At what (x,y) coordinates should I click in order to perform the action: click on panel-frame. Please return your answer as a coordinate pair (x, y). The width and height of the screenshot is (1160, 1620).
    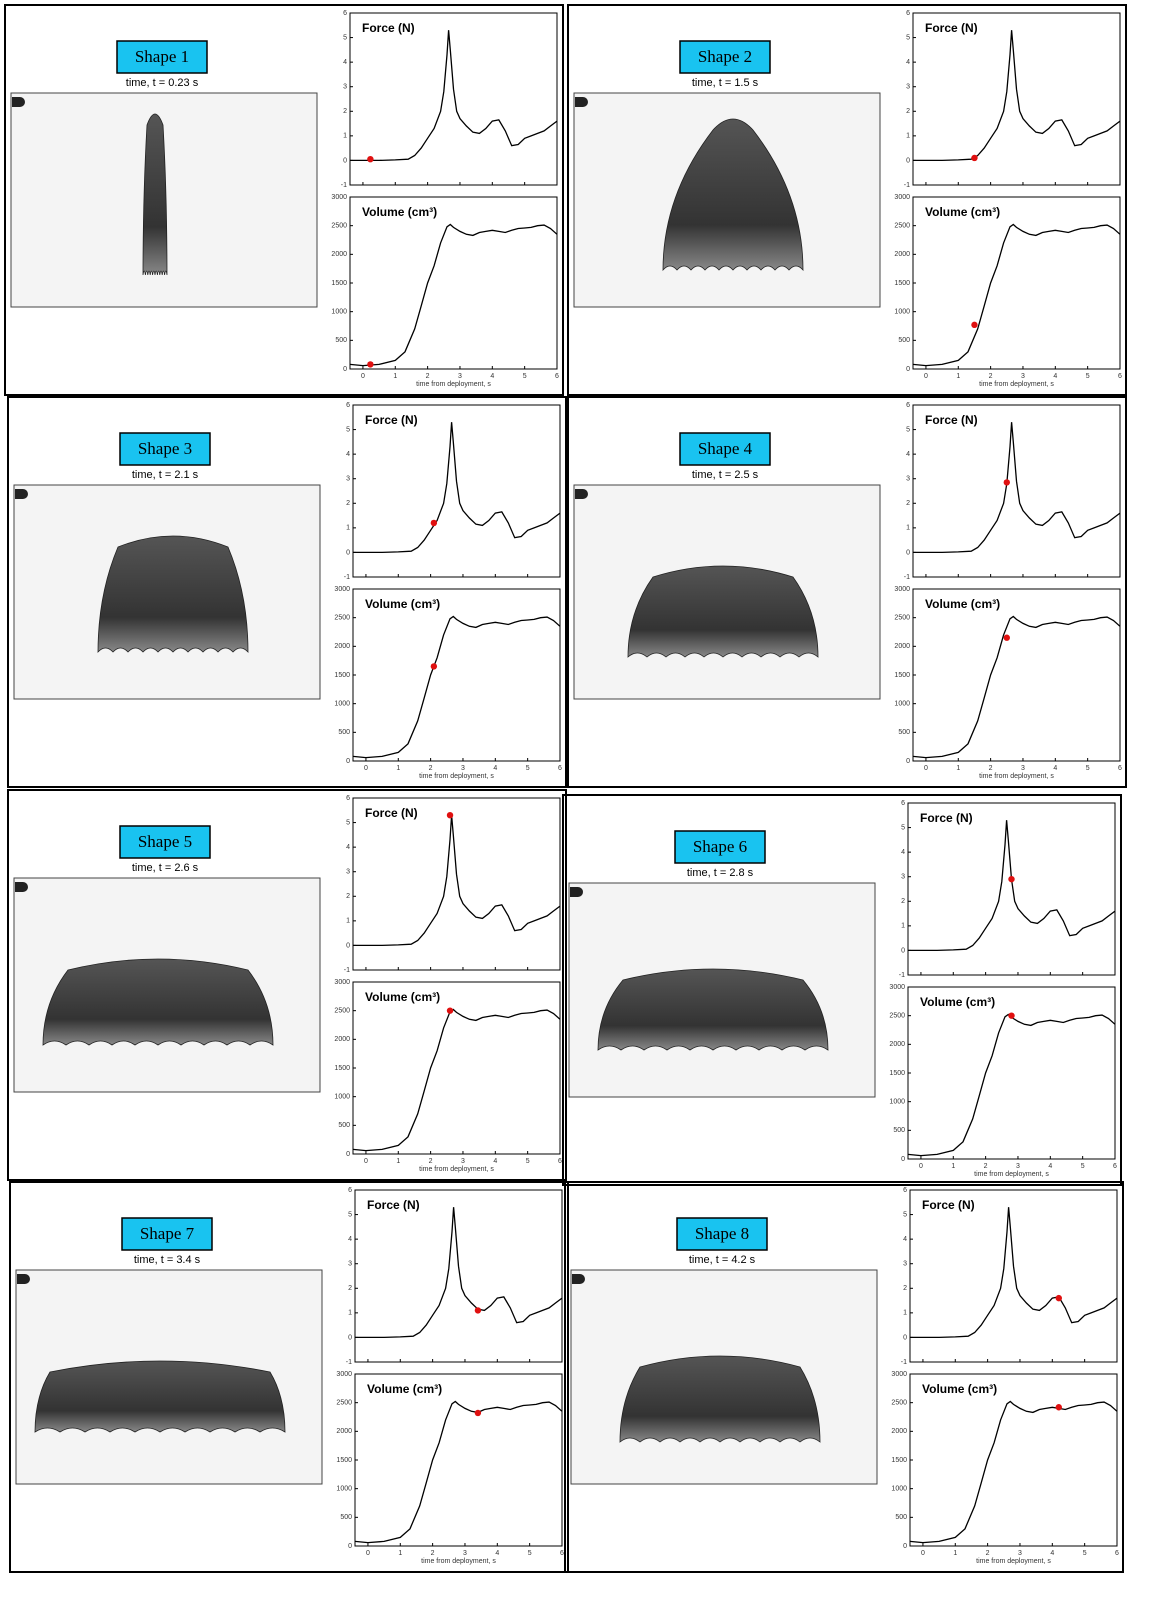
    Looking at the image, I should click on (844, 1377).